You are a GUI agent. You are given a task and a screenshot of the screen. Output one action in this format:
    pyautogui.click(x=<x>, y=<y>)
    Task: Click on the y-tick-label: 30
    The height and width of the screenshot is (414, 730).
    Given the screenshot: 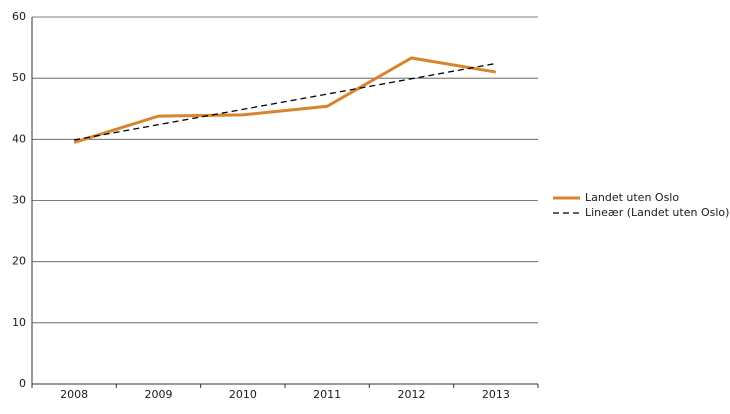 What is the action you would take?
    pyautogui.click(x=19, y=200)
    